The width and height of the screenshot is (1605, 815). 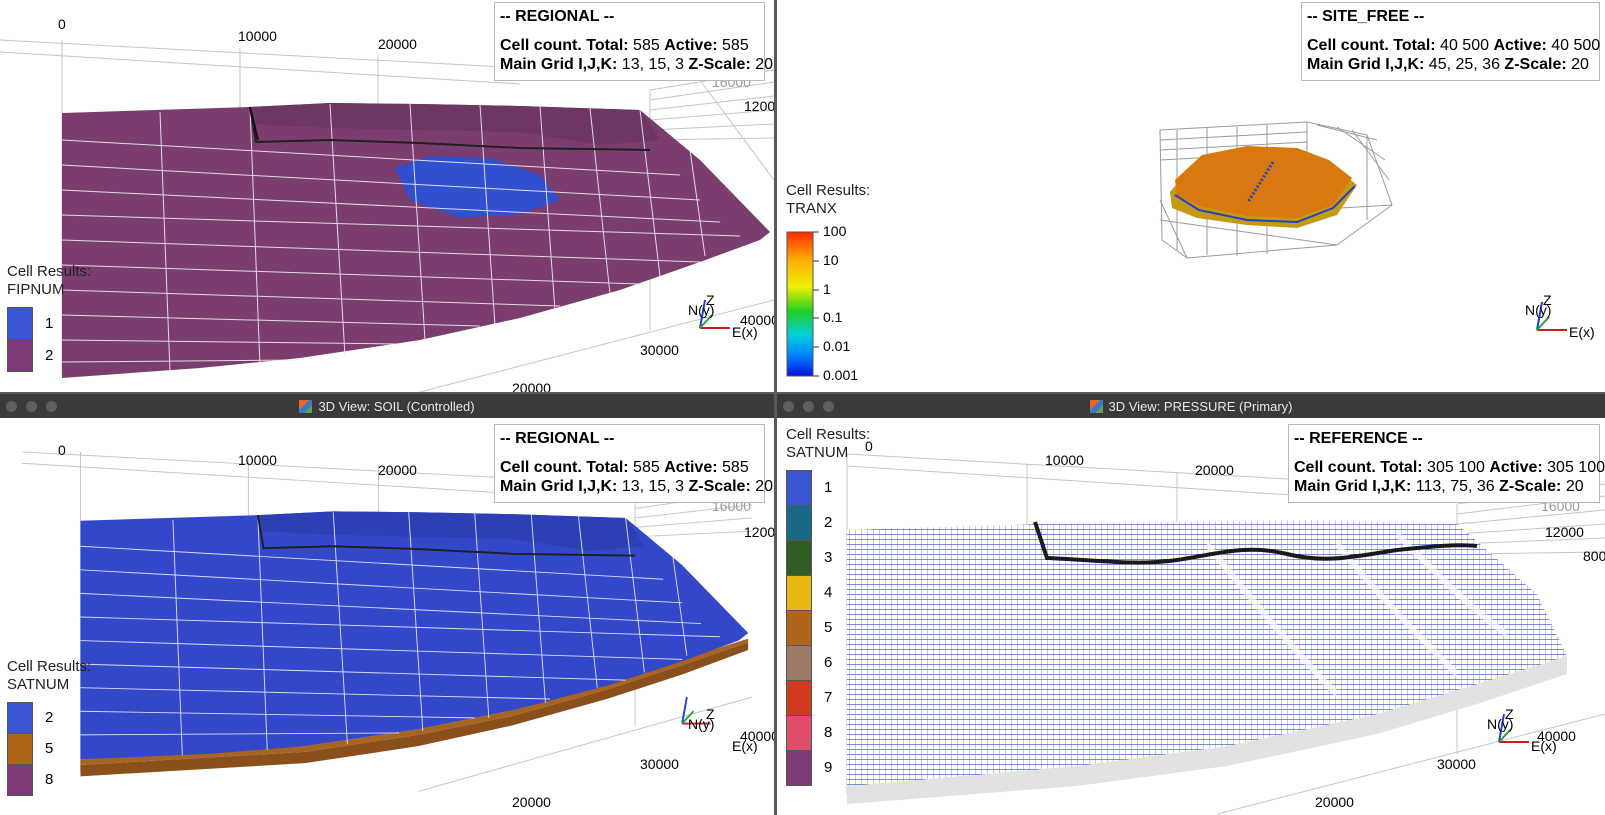 I want to click on axis-tick-x-front: 30000, so click(x=1456, y=764).